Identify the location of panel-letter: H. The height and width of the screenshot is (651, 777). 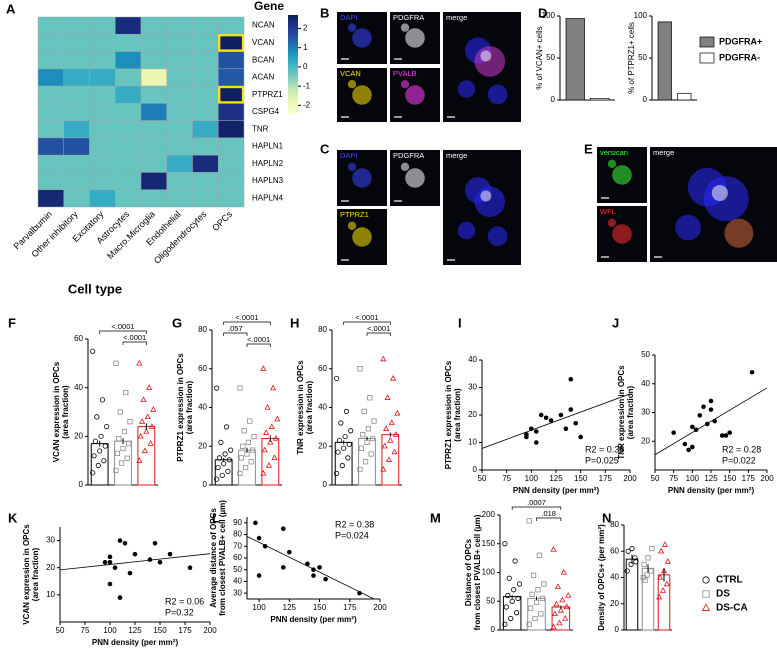
(294, 322).